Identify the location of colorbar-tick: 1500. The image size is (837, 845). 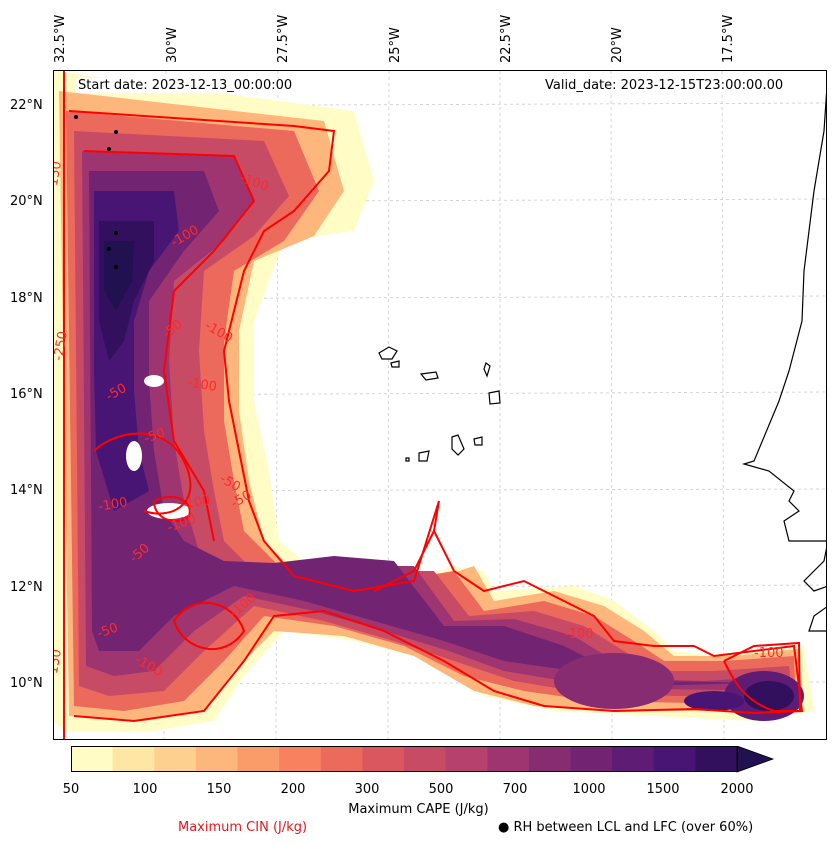
(663, 789).